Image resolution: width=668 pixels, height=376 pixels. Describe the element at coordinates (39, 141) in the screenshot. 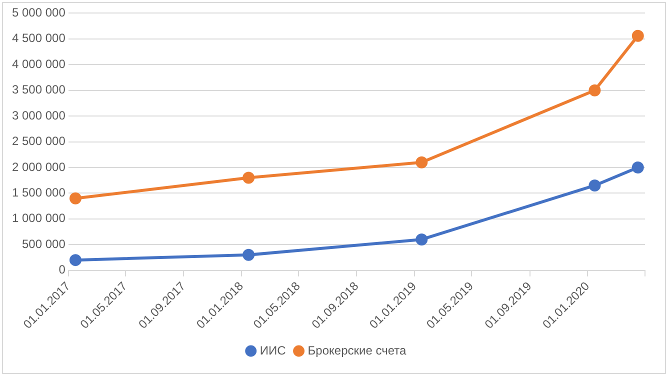

I see `y-tick-label: 2 500 000` at that location.